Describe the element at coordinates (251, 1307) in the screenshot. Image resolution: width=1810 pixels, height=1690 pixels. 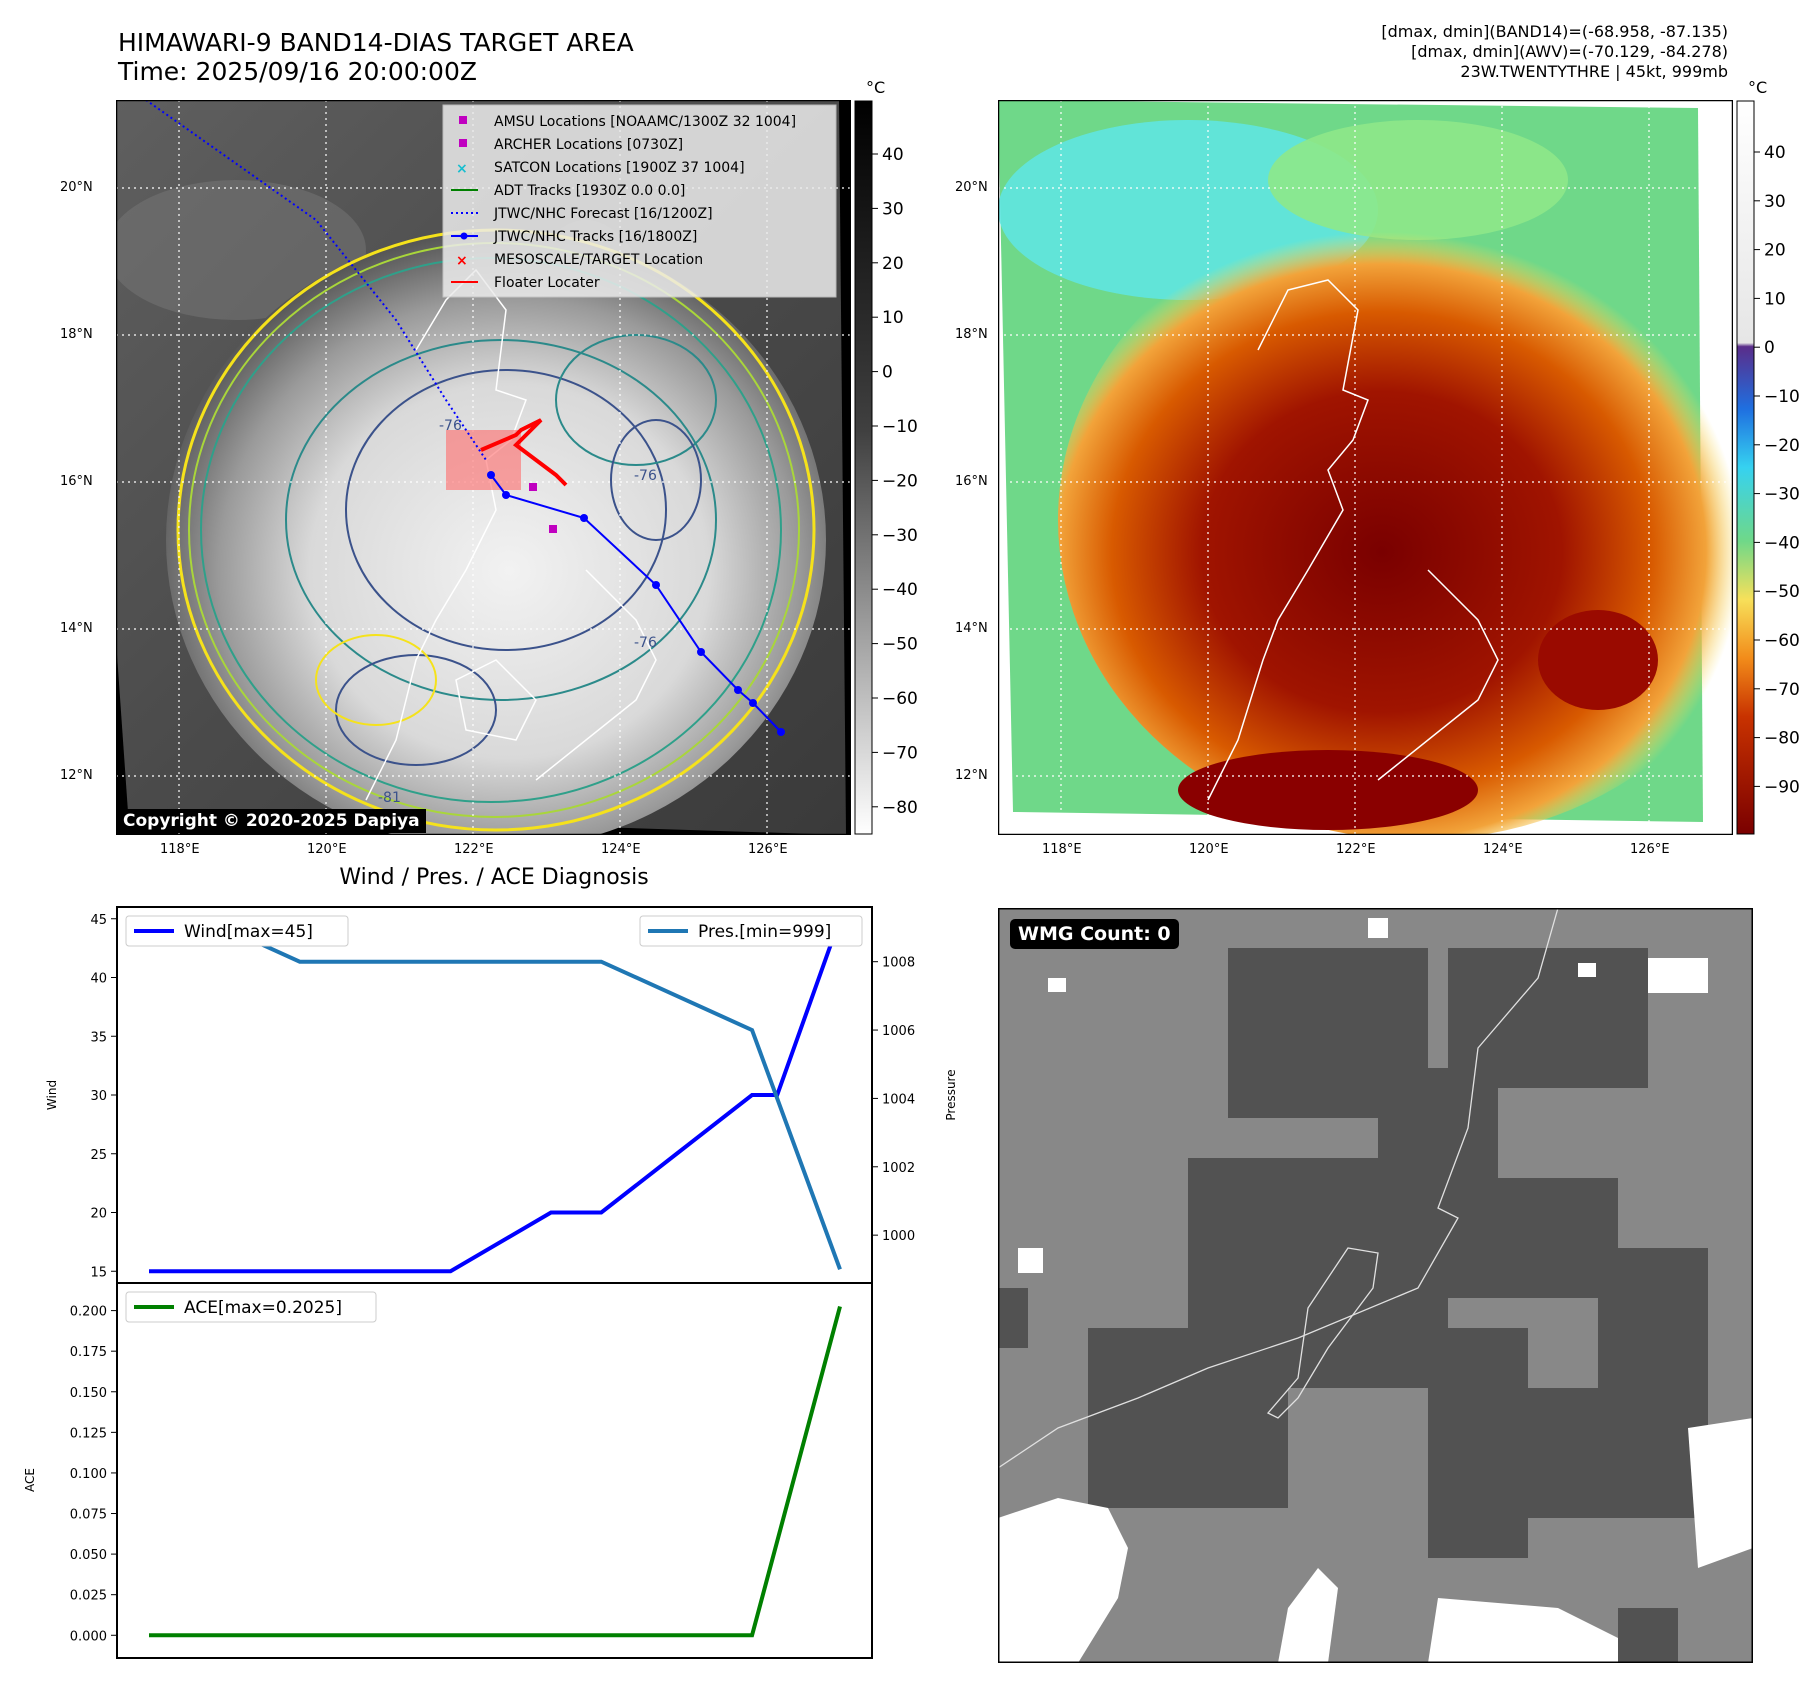
I see `ace-legend-box` at that location.